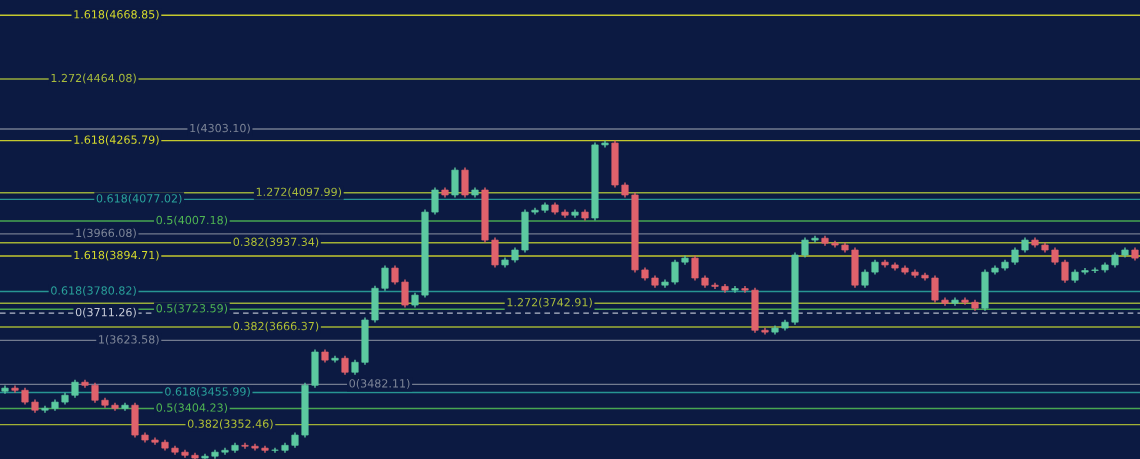  What do you see at coordinates (276, 242) in the screenshot?
I see `ref-line-label: 0.382(3937.34)` at bounding box center [276, 242].